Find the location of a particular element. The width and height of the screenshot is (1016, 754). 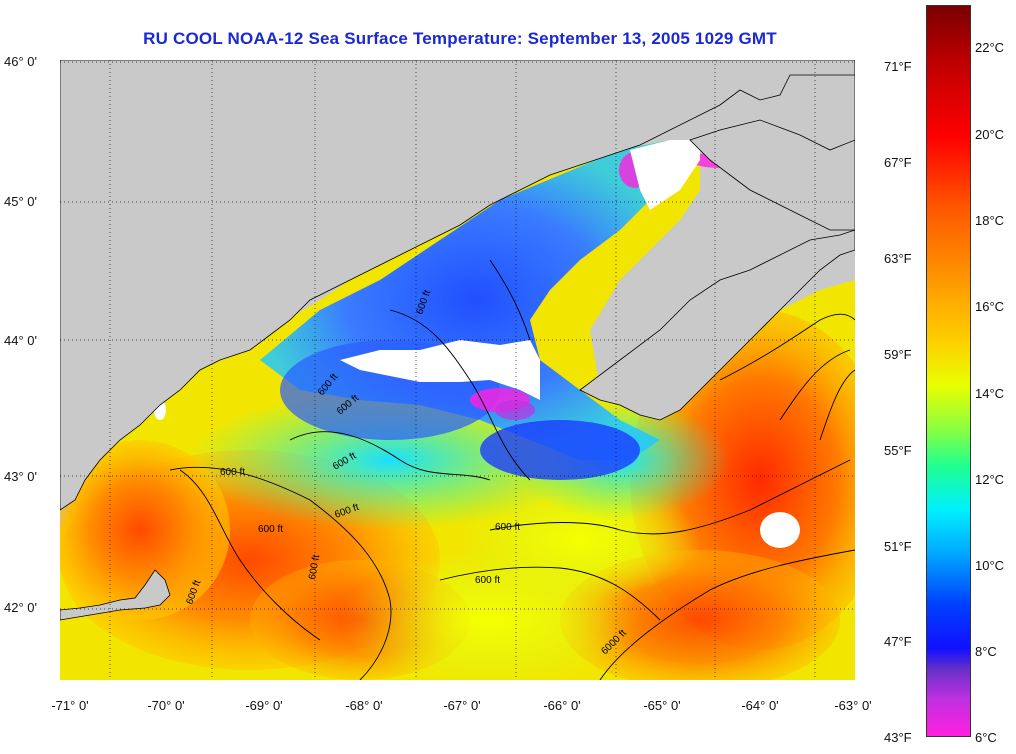

fahrenheit-label: 59°F is located at coordinates (898, 354).